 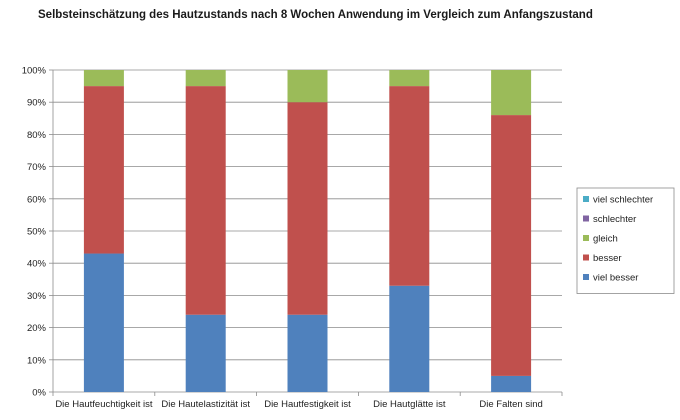 I want to click on legend-label: schlechter, so click(x=614, y=219).